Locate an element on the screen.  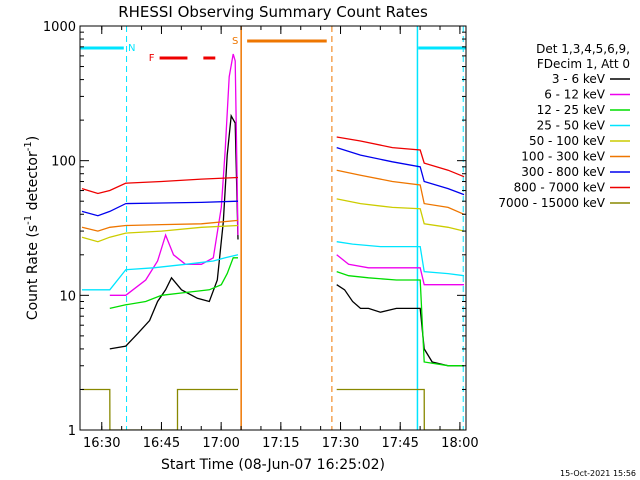
y-axis-label-superscript-2: -1 is located at coordinates (28, 146).